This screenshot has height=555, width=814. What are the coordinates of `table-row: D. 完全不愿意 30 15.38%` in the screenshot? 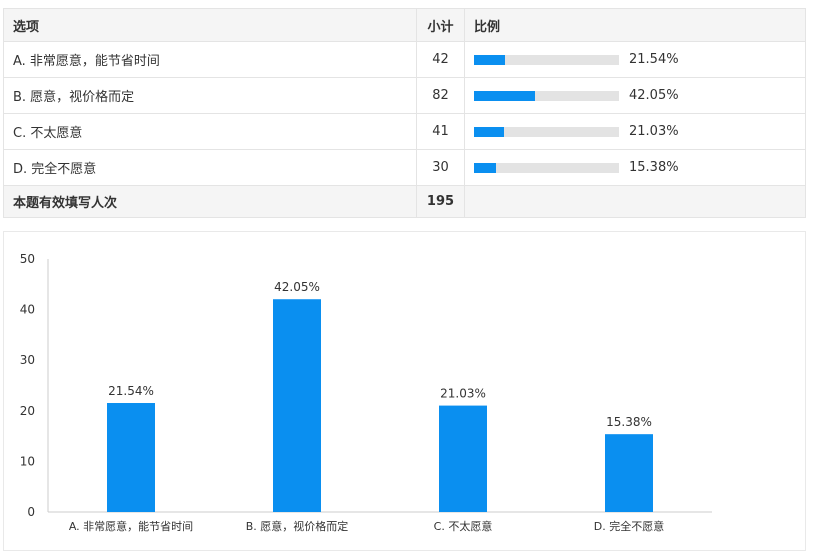 It's located at (404, 167).